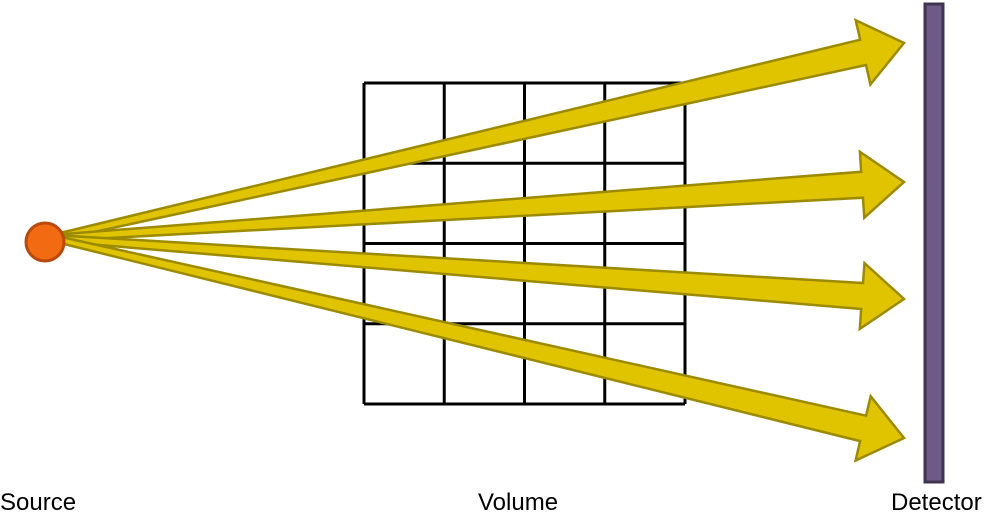  What do you see at coordinates (45, 242) in the screenshot?
I see `source-point` at bounding box center [45, 242].